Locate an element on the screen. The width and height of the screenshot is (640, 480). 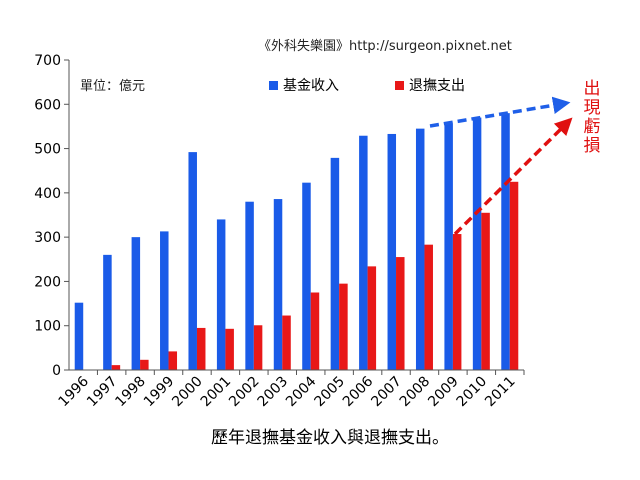
legend-label-income: 基金收入 is located at coordinates (311, 85).